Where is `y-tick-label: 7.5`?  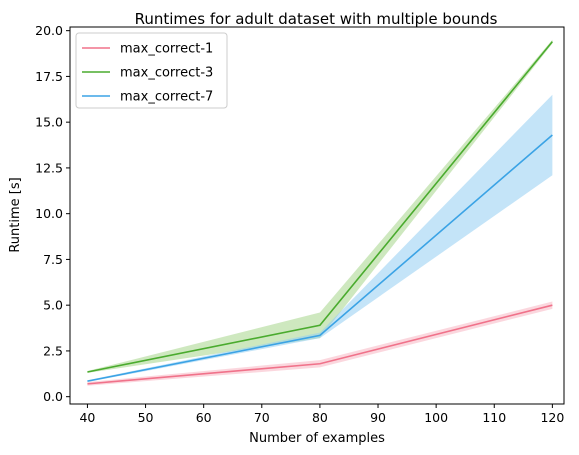
y-tick-label: 7.5 is located at coordinates (53, 259).